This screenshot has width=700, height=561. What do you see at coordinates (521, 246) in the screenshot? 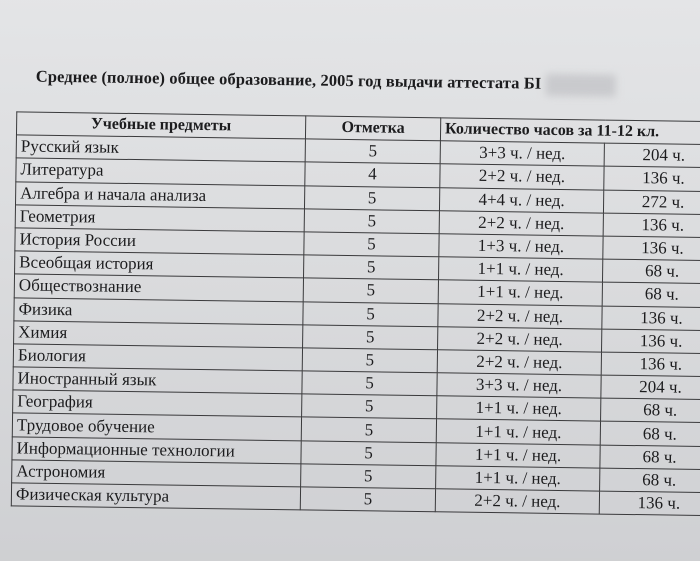
I see `weekly-hours-cell: 1+3 ч. / нед.` at bounding box center [521, 246].